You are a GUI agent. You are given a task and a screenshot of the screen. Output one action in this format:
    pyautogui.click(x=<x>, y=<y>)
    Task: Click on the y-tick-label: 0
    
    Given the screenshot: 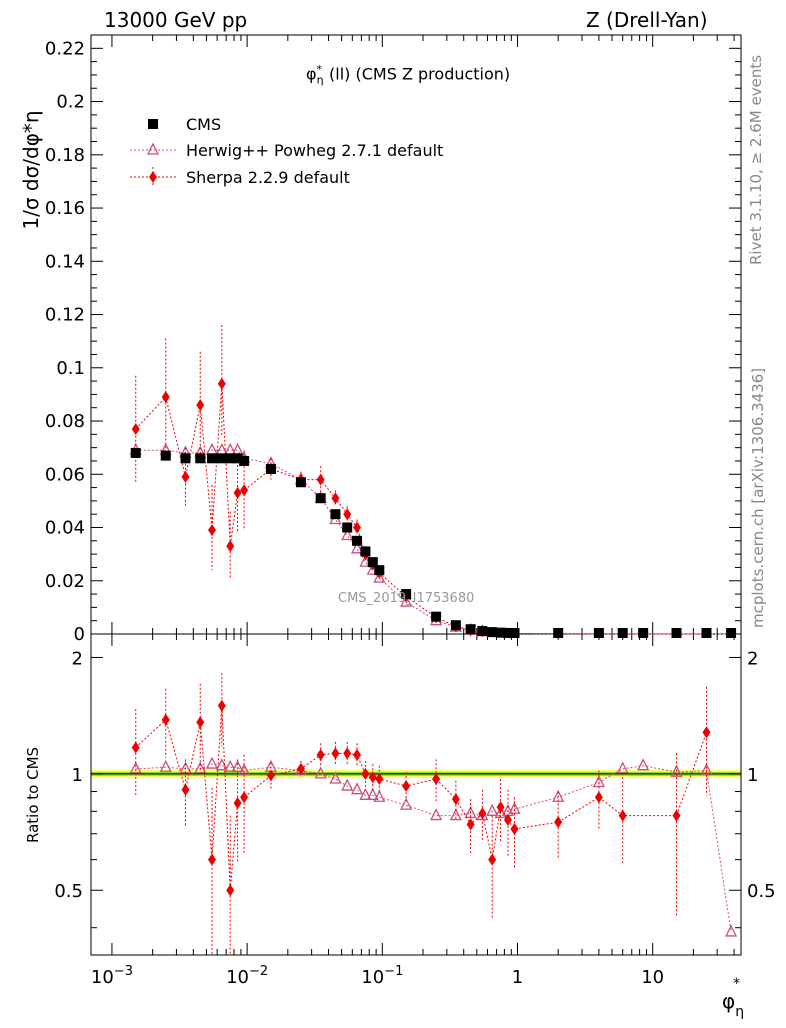 What is the action you would take?
    pyautogui.click(x=79, y=634)
    